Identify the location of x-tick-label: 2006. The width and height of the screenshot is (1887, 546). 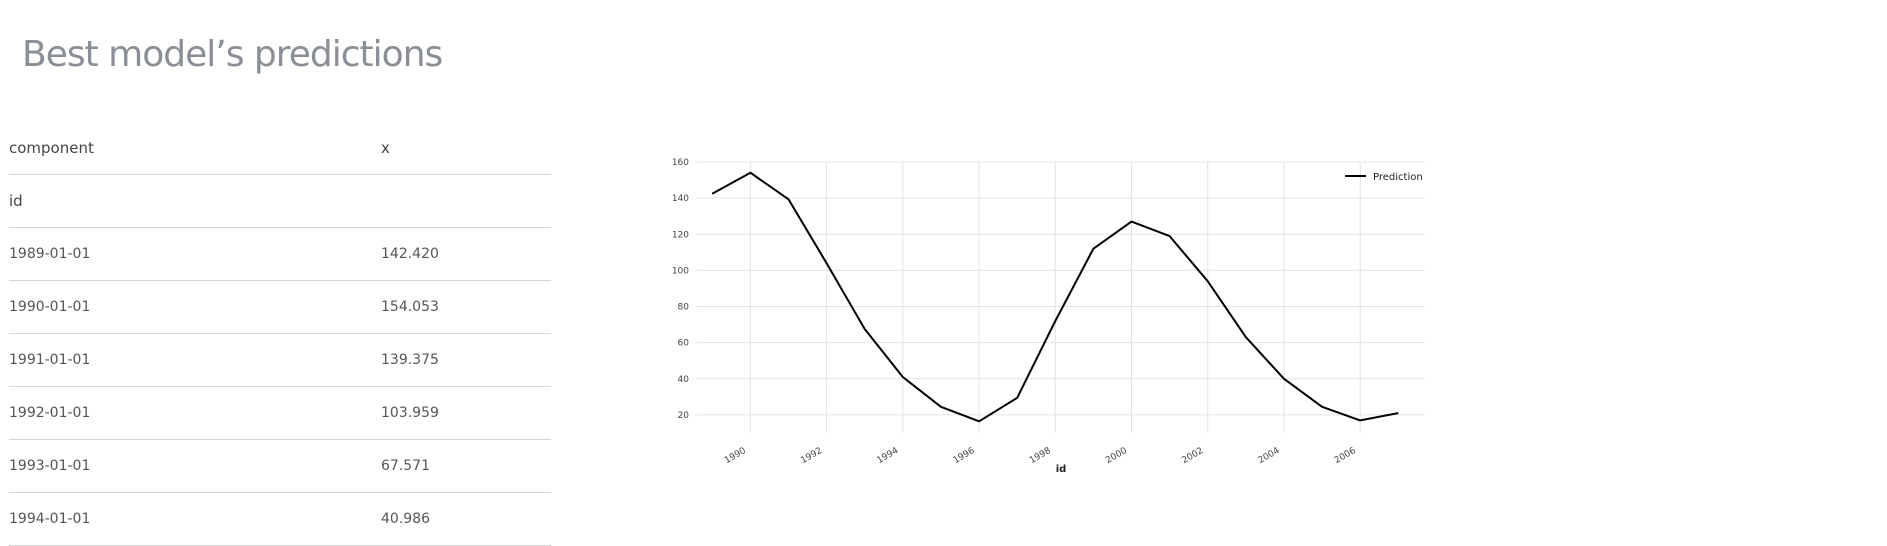
(1345, 456).